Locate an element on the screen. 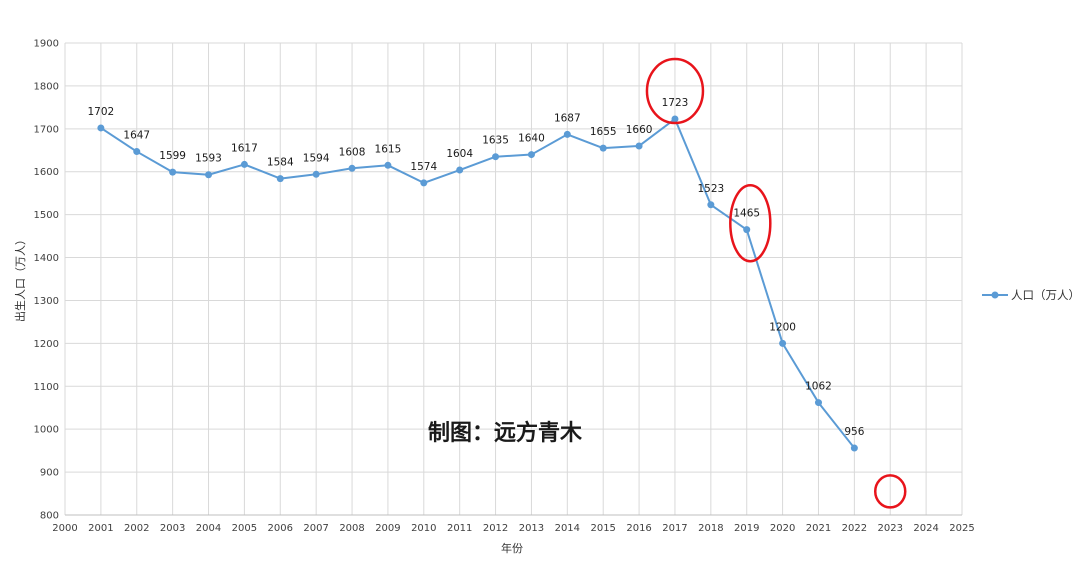 This screenshot has width=1080, height=562. data-label: 1702 is located at coordinates (101, 112).